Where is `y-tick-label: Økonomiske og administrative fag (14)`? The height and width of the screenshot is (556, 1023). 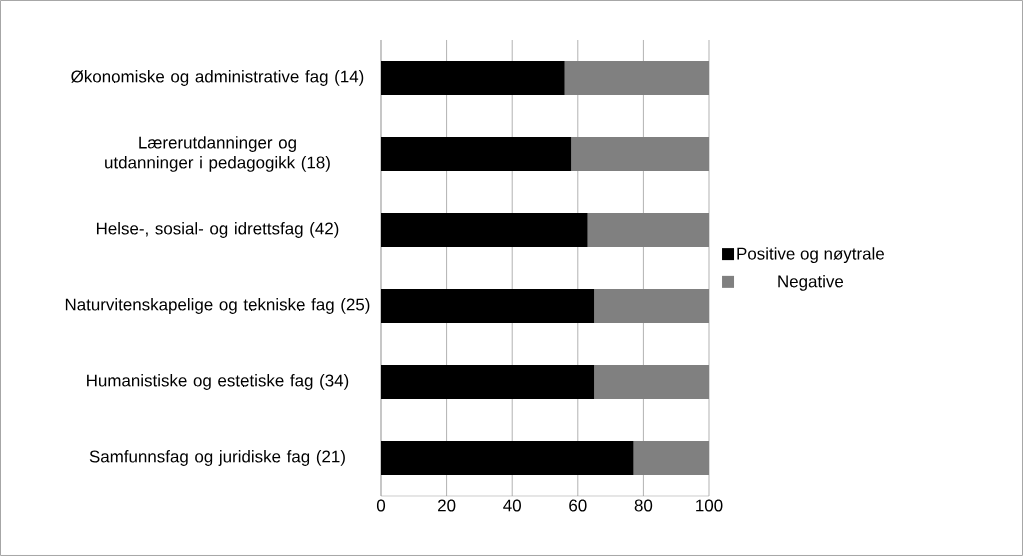 y-tick-label: Økonomiske og administrative fag (14) is located at coordinates (217, 78).